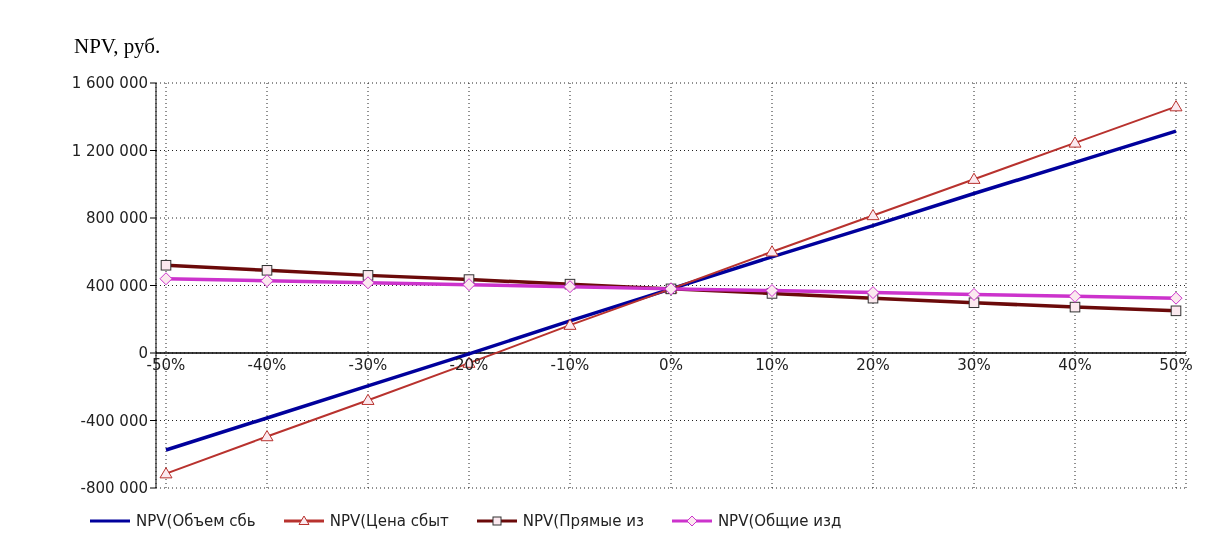  What do you see at coordinates (873, 364) in the screenshot?
I see `x-tick-label: 20%` at bounding box center [873, 364].